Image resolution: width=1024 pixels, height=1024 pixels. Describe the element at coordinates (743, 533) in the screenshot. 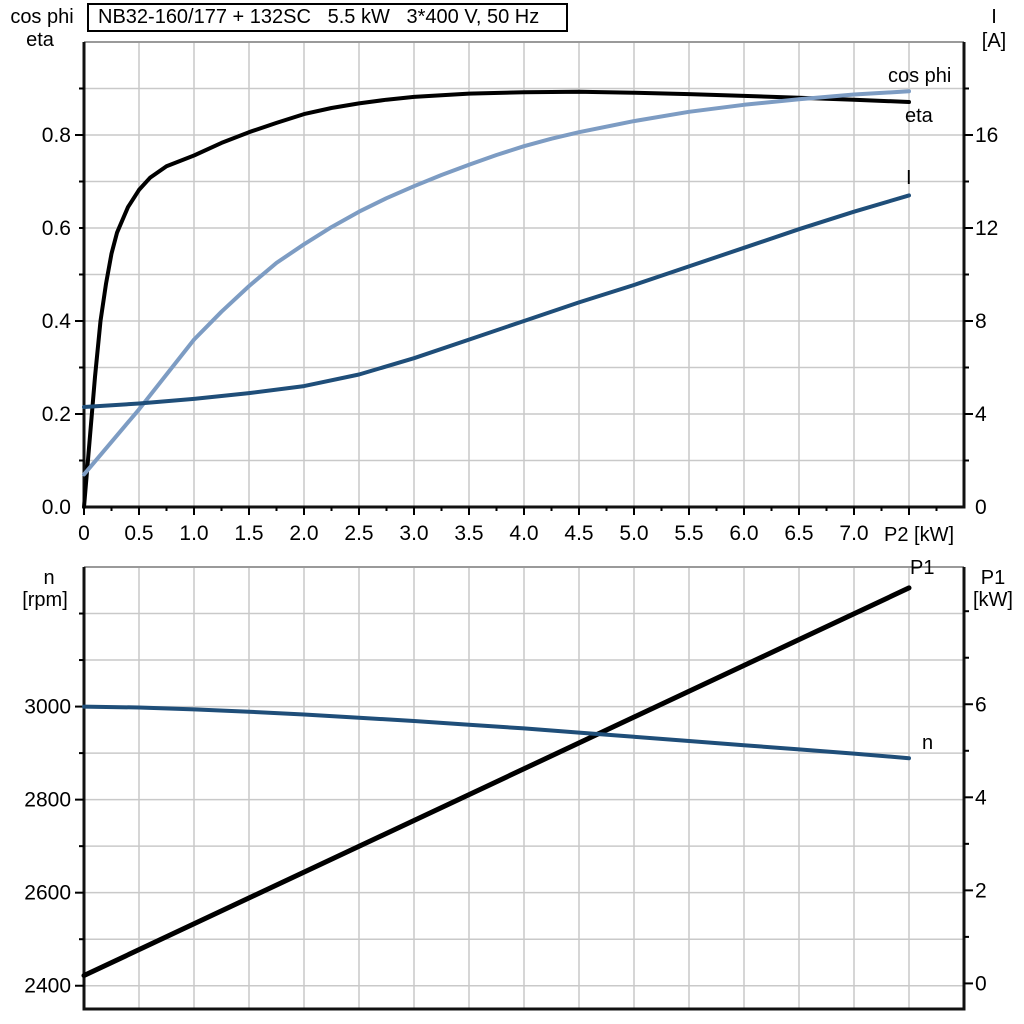

I see `x-tick-label: 6.0` at that location.